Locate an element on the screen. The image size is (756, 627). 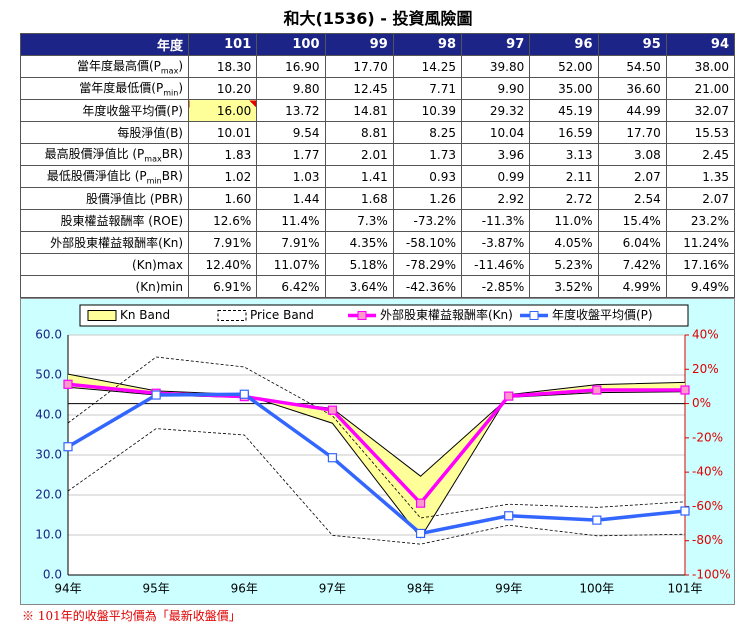
value-cell: 11.24% is located at coordinates (700, 242).